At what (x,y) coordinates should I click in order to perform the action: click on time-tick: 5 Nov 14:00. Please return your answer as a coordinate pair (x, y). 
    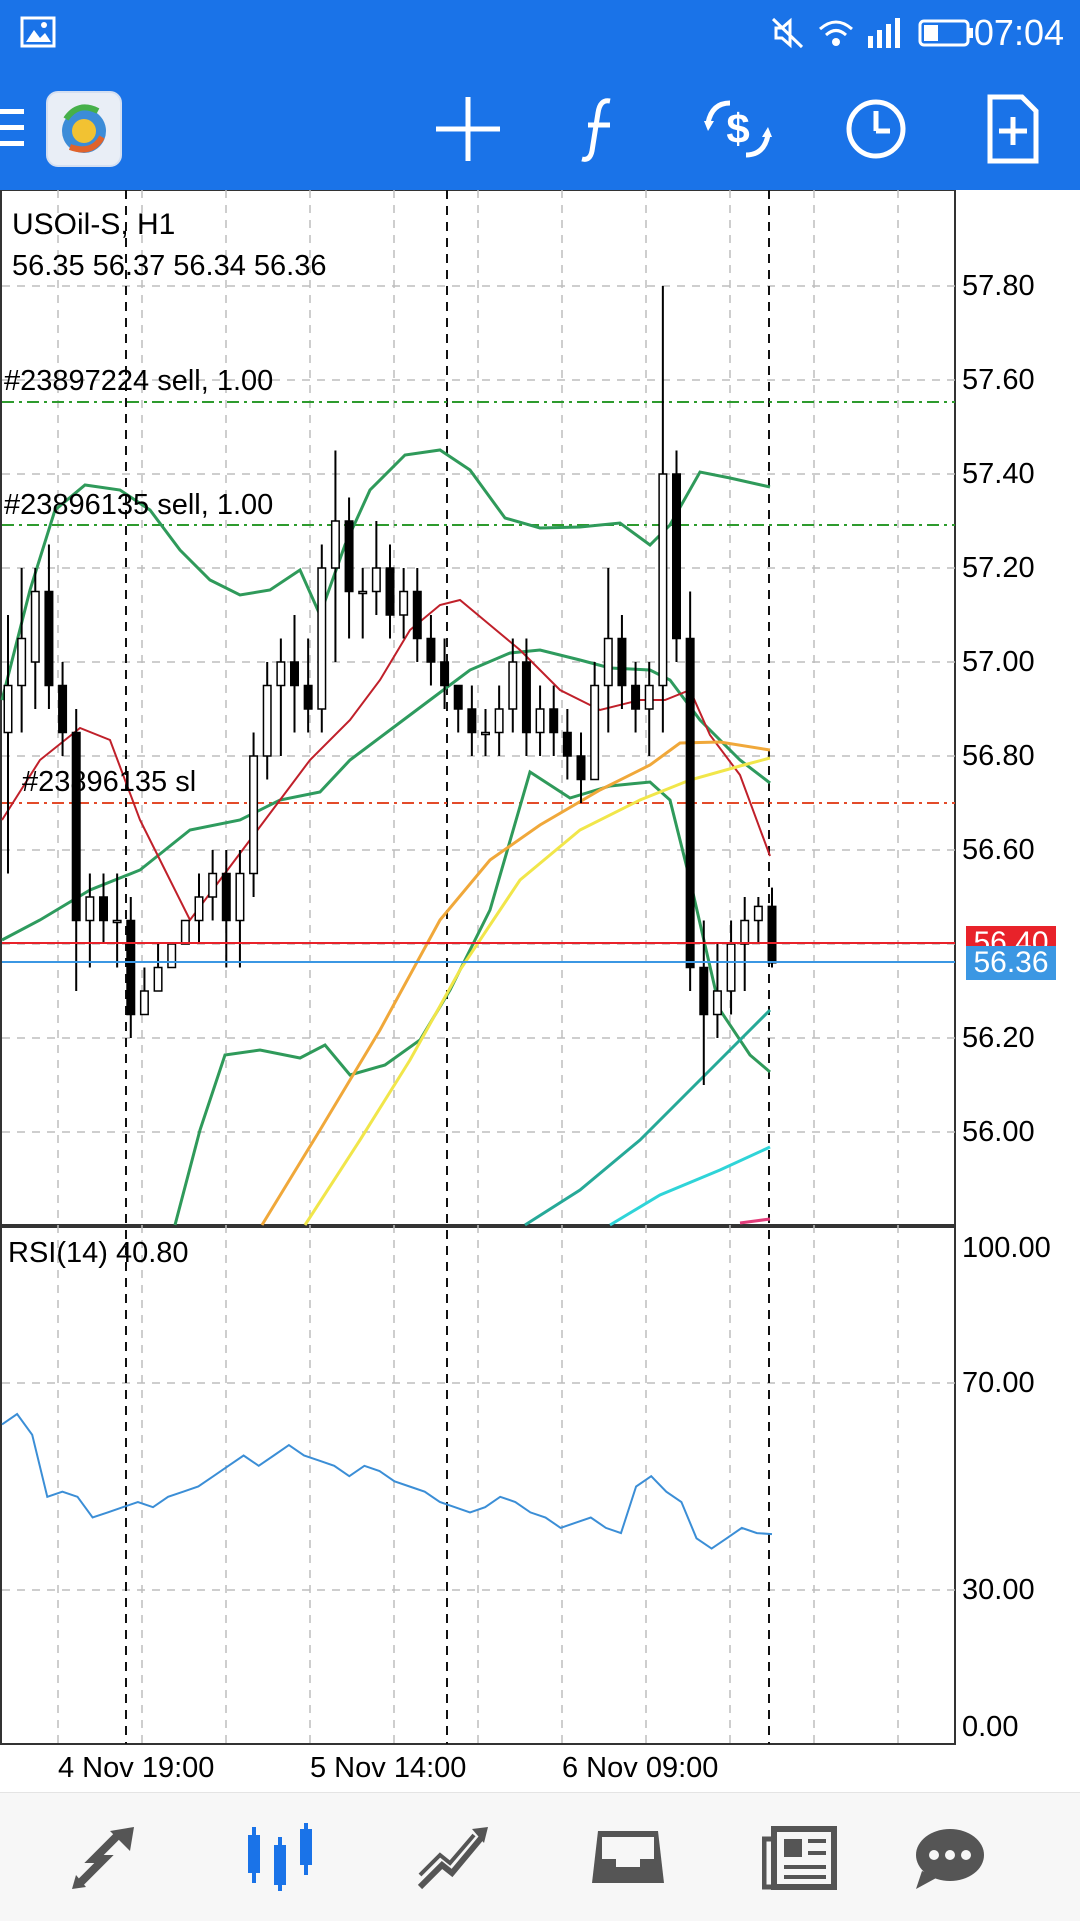
    Looking at the image, I should click on (388, 1768).